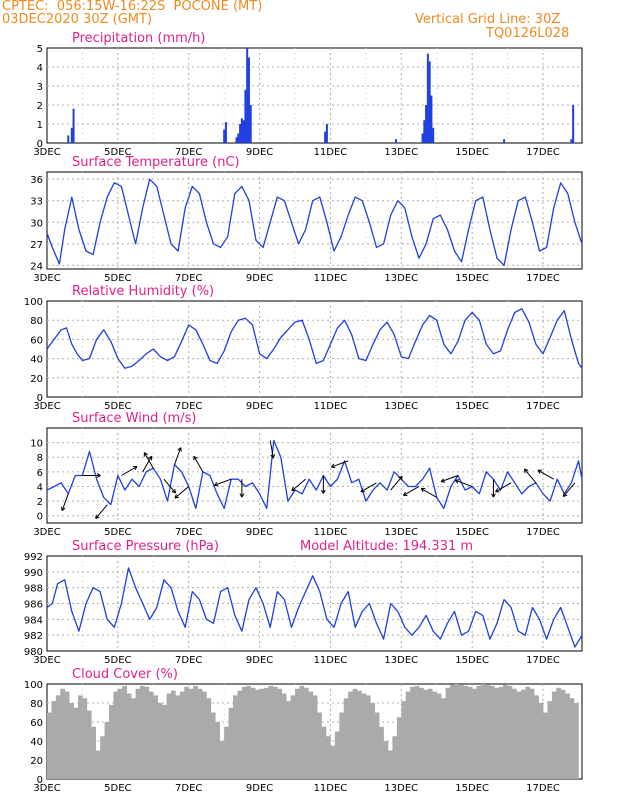 The height and width of the screenshot is (800, 618). What do you see at coordinates (259, 788) in the screenshot?
I see `x-tick-label: 9DEC` at bounding box center [259, 788].